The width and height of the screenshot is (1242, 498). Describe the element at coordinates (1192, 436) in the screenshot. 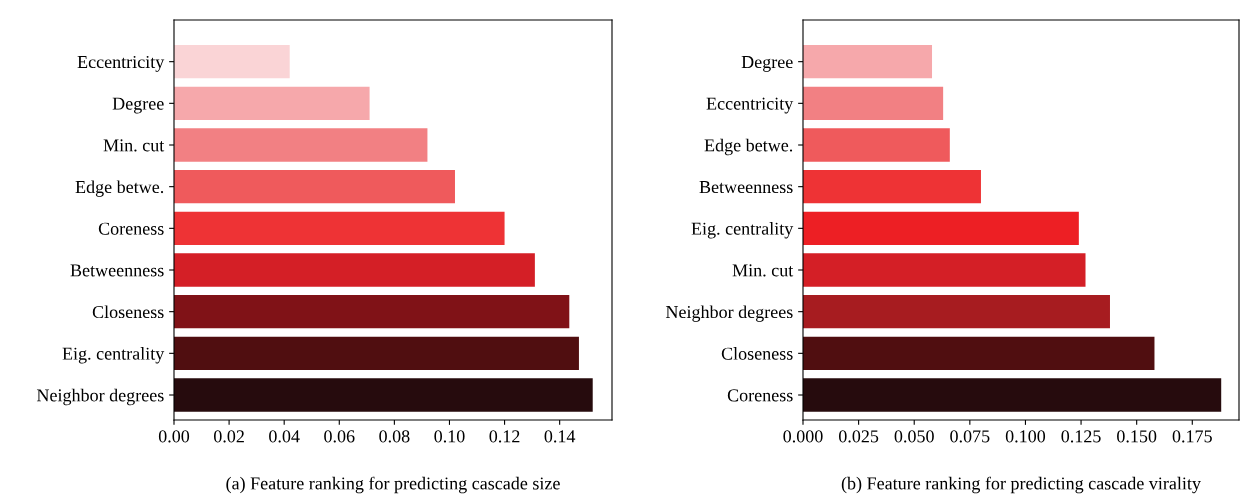

I see `x-tick-label: 0.175` at that location.